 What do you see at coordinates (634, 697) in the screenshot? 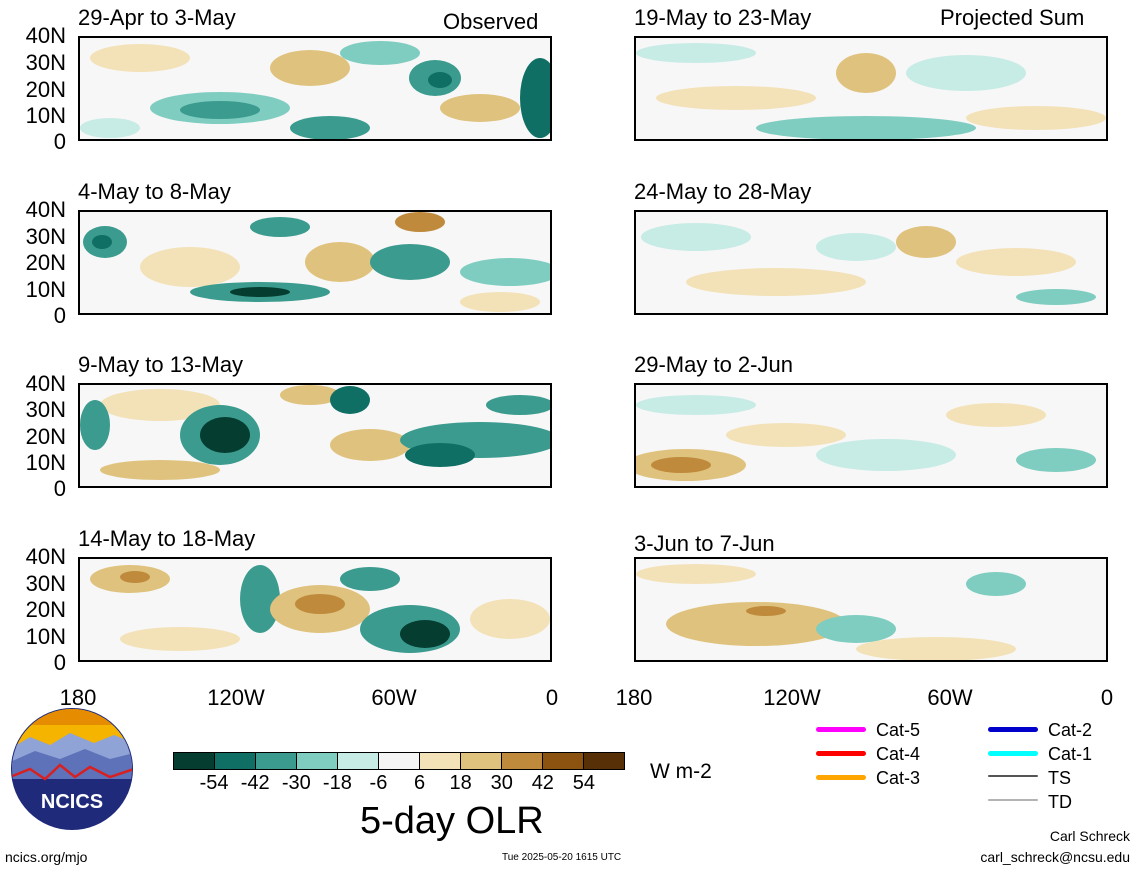
I see `lon-label-180-right: 180` at bounding box center [634, 697].